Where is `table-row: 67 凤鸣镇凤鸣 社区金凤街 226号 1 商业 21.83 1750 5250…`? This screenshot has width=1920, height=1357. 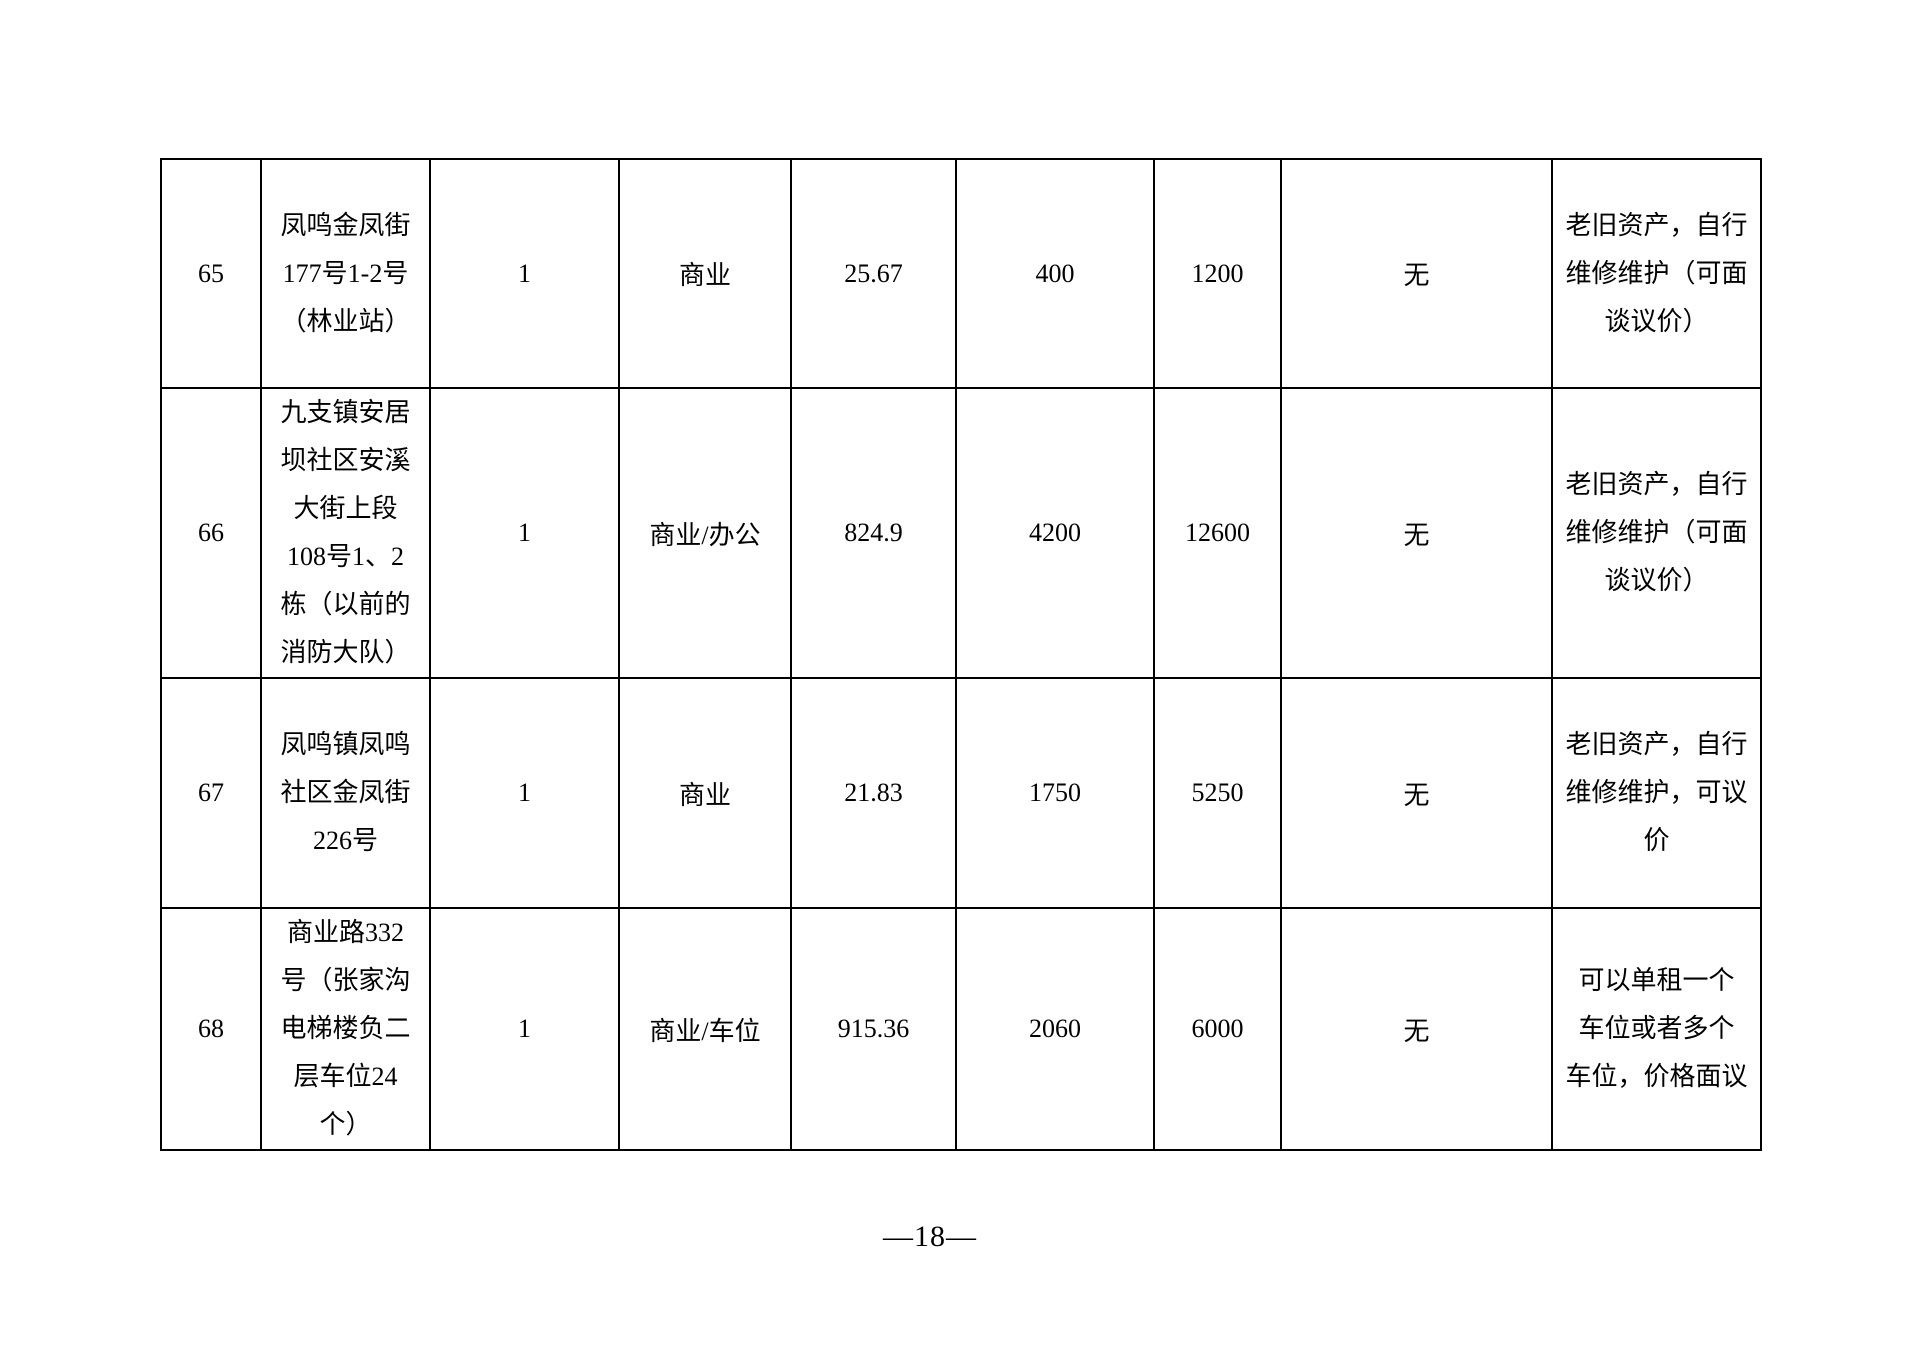 table-row: 67 凤鸣镇凤鸣 社区金凤街 226号 1 商业 21.83 1750 5250… is located at coordinates (961, 793).